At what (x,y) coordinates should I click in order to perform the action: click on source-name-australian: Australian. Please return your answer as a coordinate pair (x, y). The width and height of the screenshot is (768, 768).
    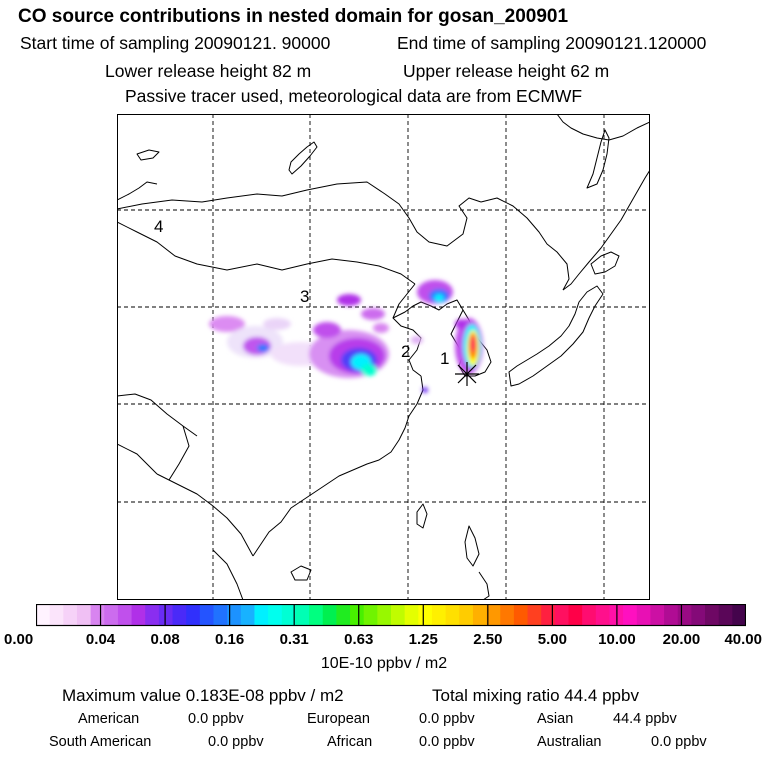
    Looking at the image, I should click on (569, 742).